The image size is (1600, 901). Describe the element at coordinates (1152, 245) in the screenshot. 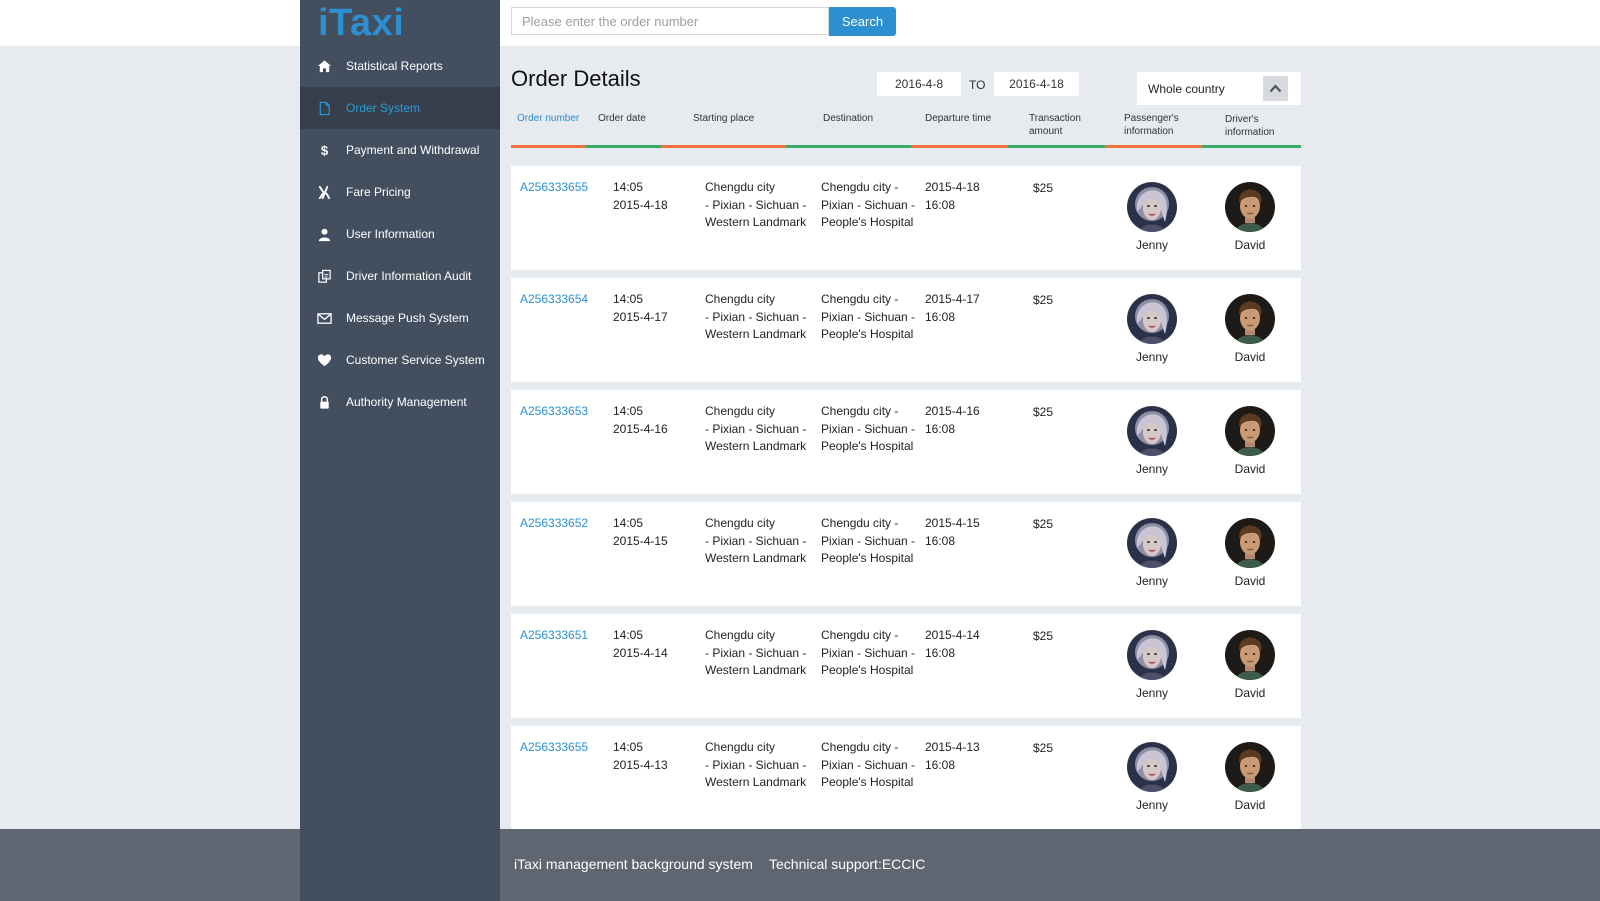

I see `passenger-name: Jenny` at that location.